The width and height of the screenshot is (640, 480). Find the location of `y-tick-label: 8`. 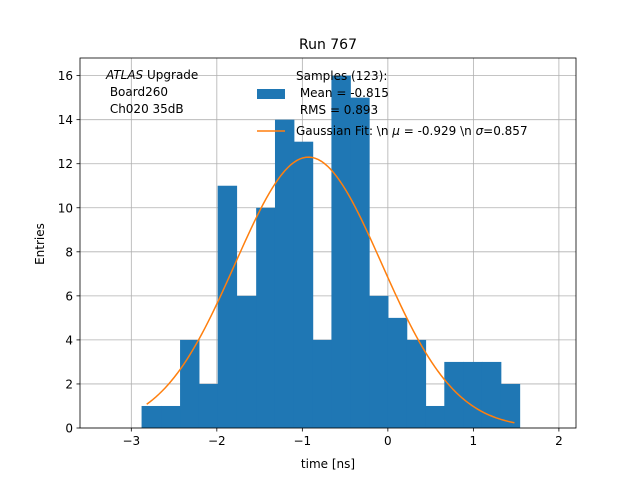

y-tick-label: 8 is located at coordinates (69, 252).